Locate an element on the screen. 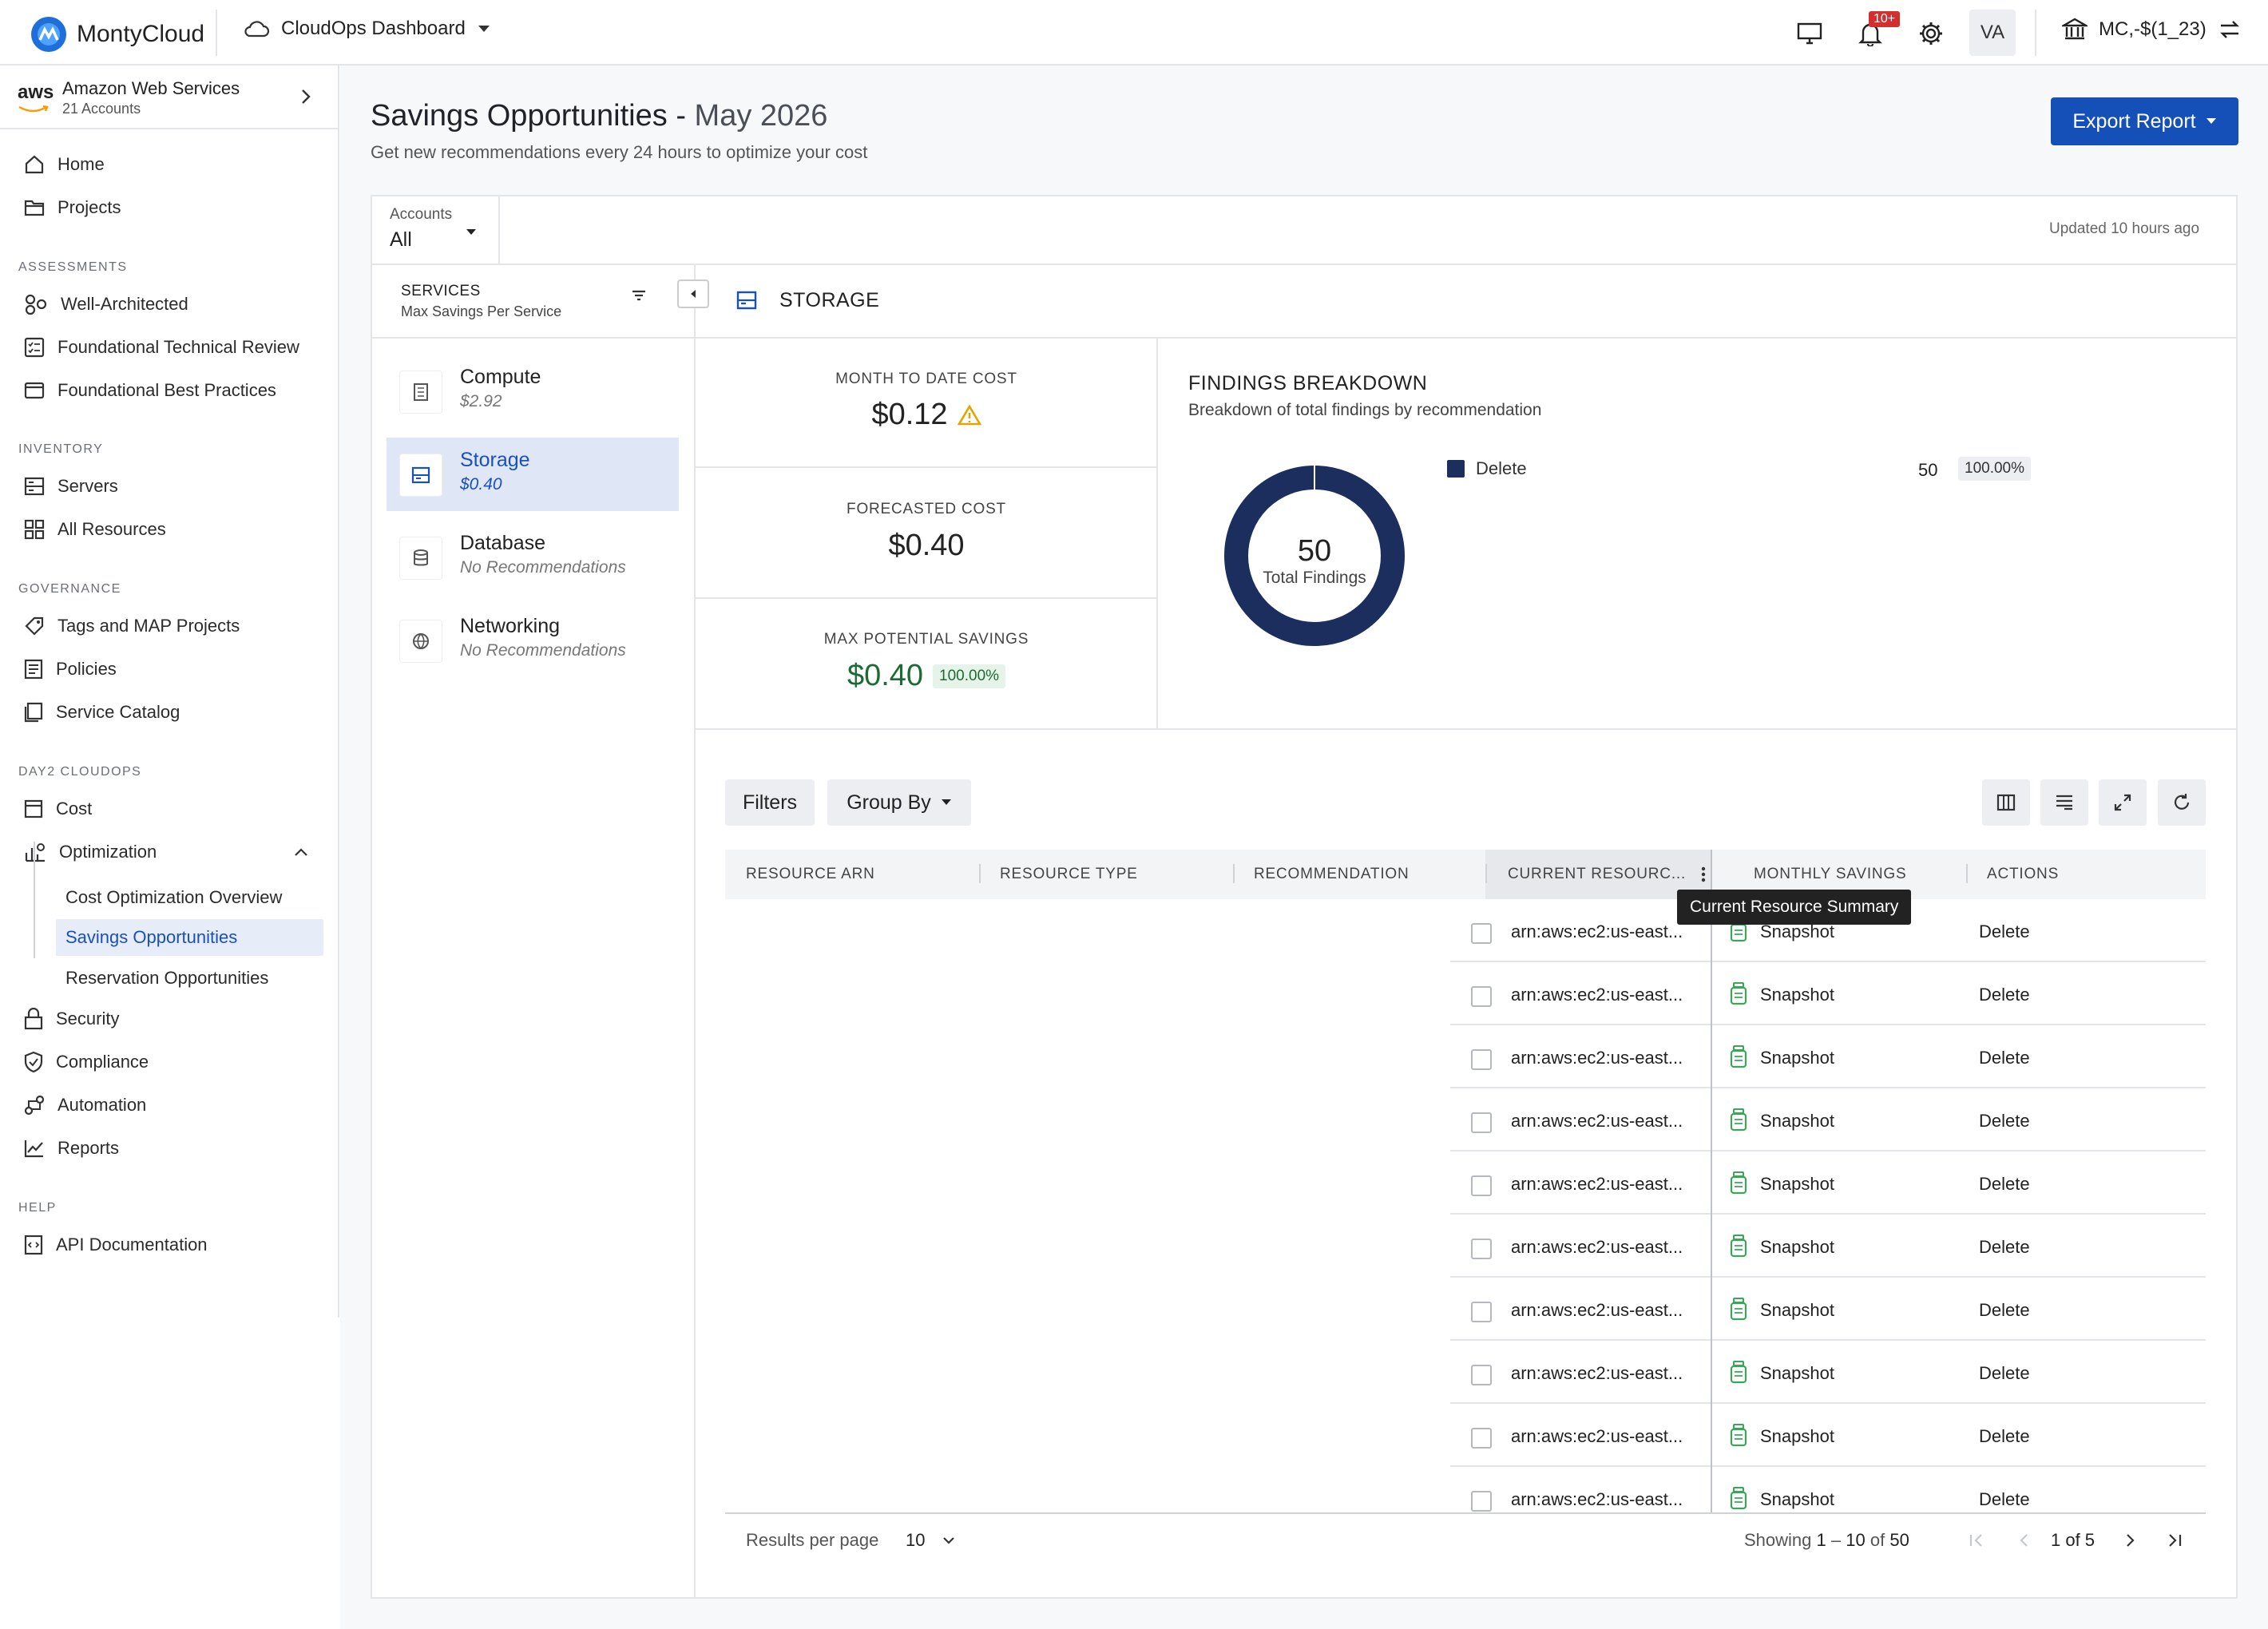 This screenshot has height=1629, width=2268. caret-down-icon is located at coordinates (946, 802).